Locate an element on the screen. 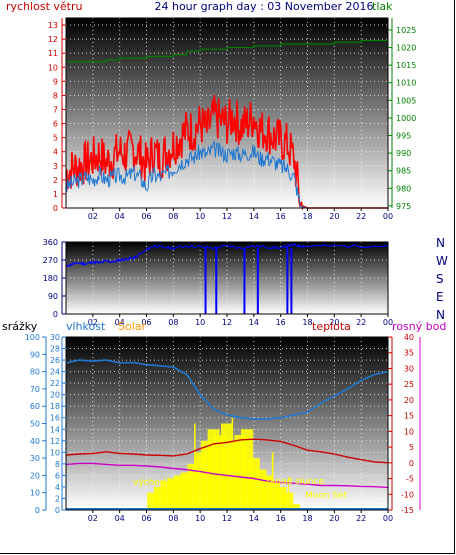  humidity-line is located at coordinates (227, 389).